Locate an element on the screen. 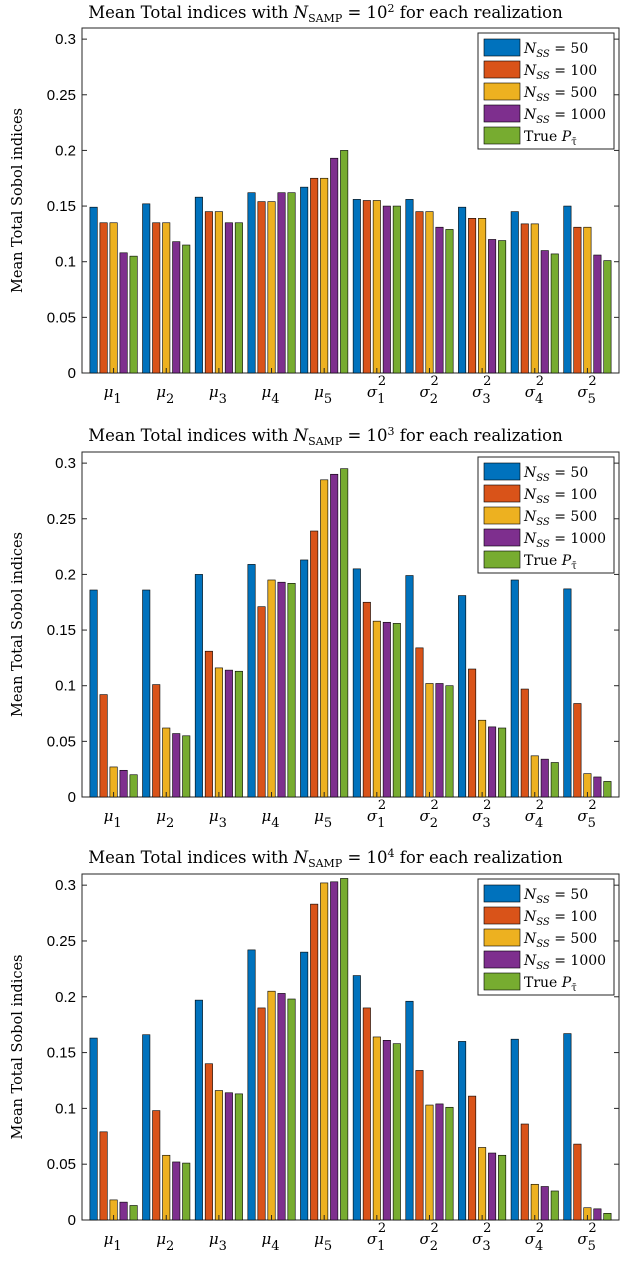  x-tick-label: σ1 is located at coordinates (376, 395).